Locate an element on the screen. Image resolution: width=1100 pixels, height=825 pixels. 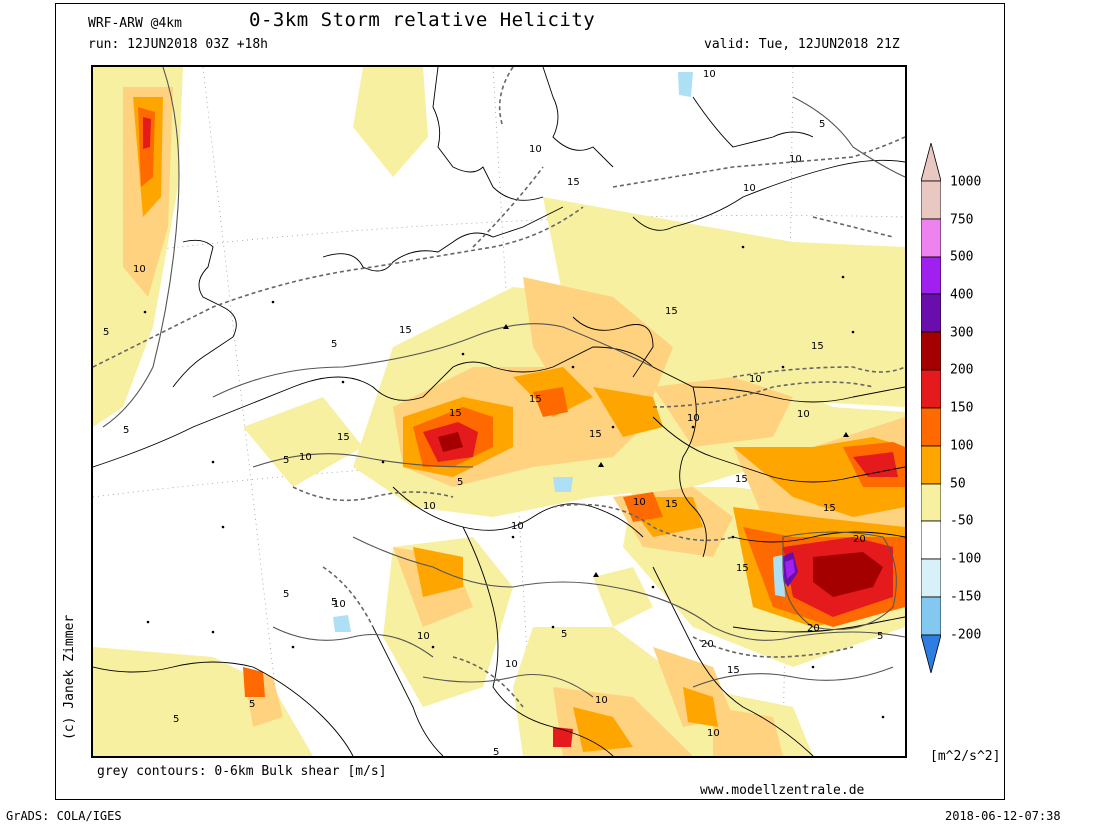
colorbar-label: -150 is located at coordinates (966, 597).